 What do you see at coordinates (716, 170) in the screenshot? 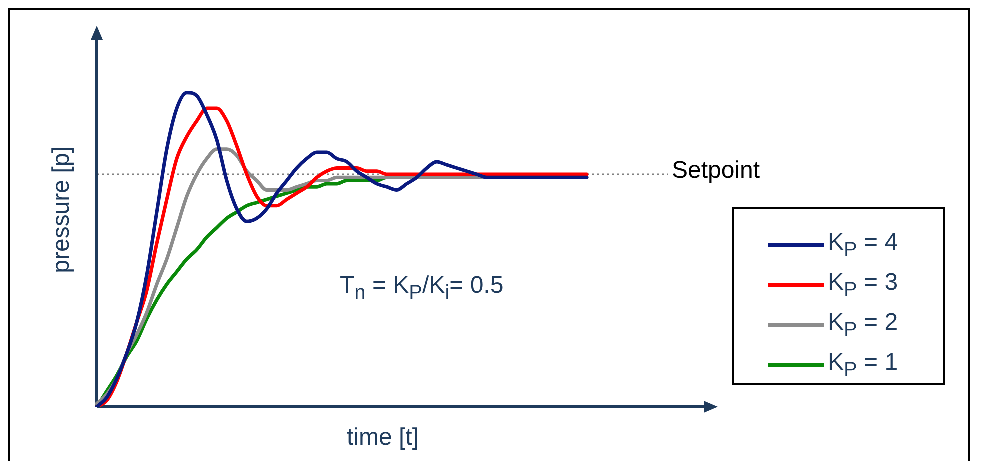
I see `ref-line-label: Setpoint` at bounding box center [716, 170].